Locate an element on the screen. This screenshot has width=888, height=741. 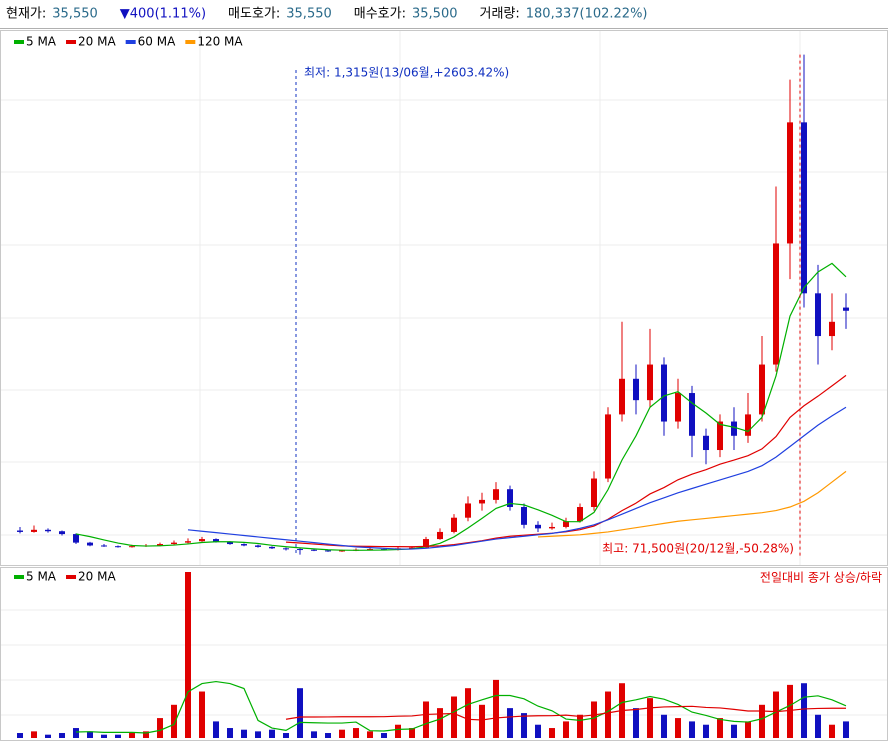
annotation-text: 최저: 1,315원(13/06월,+2603.42%) is located at coordinates (406, 73).